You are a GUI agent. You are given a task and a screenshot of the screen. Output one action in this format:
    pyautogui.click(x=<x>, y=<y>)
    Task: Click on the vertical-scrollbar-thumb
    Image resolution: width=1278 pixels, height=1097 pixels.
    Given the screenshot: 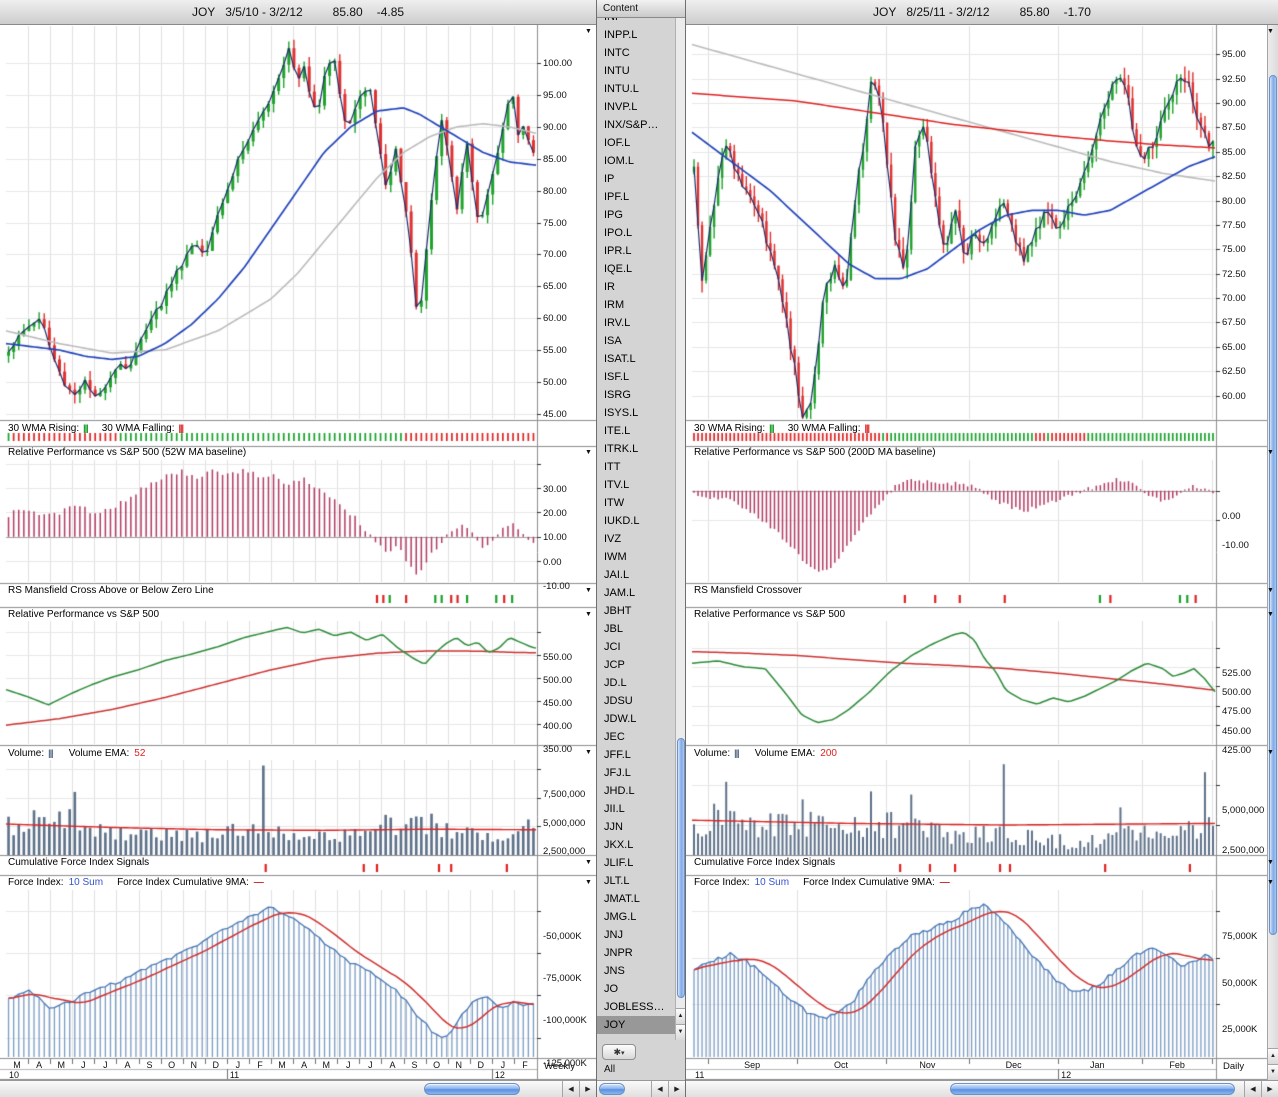 What is the action you would take?
    pyautogui.click(x=1273, y=505)
    